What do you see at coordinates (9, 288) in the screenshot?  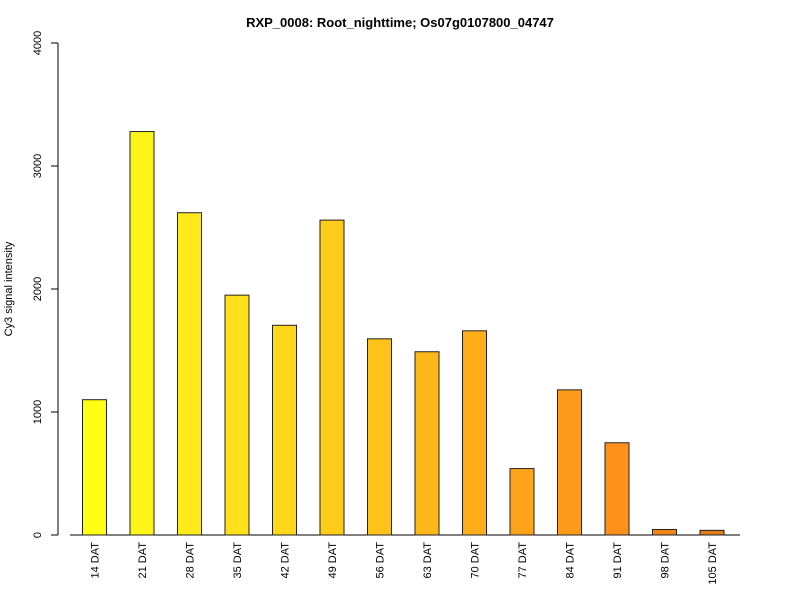 I see `y-axis-label: Cy3 signal intensity` at bounding box center [9, 288].